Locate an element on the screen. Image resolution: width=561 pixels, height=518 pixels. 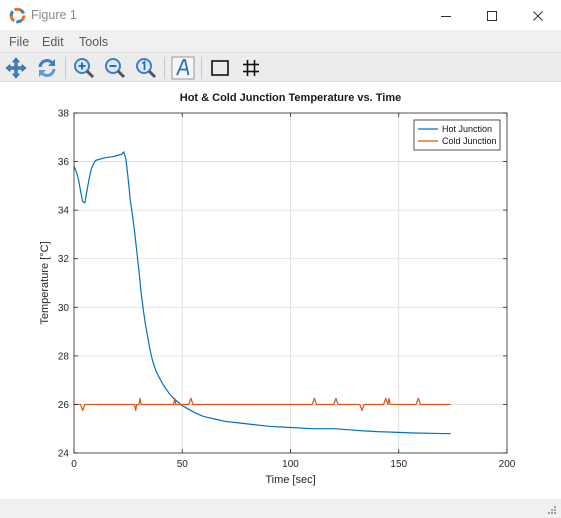
y-axis-label: Temperature [°C] is located at coordinates (45, 282).